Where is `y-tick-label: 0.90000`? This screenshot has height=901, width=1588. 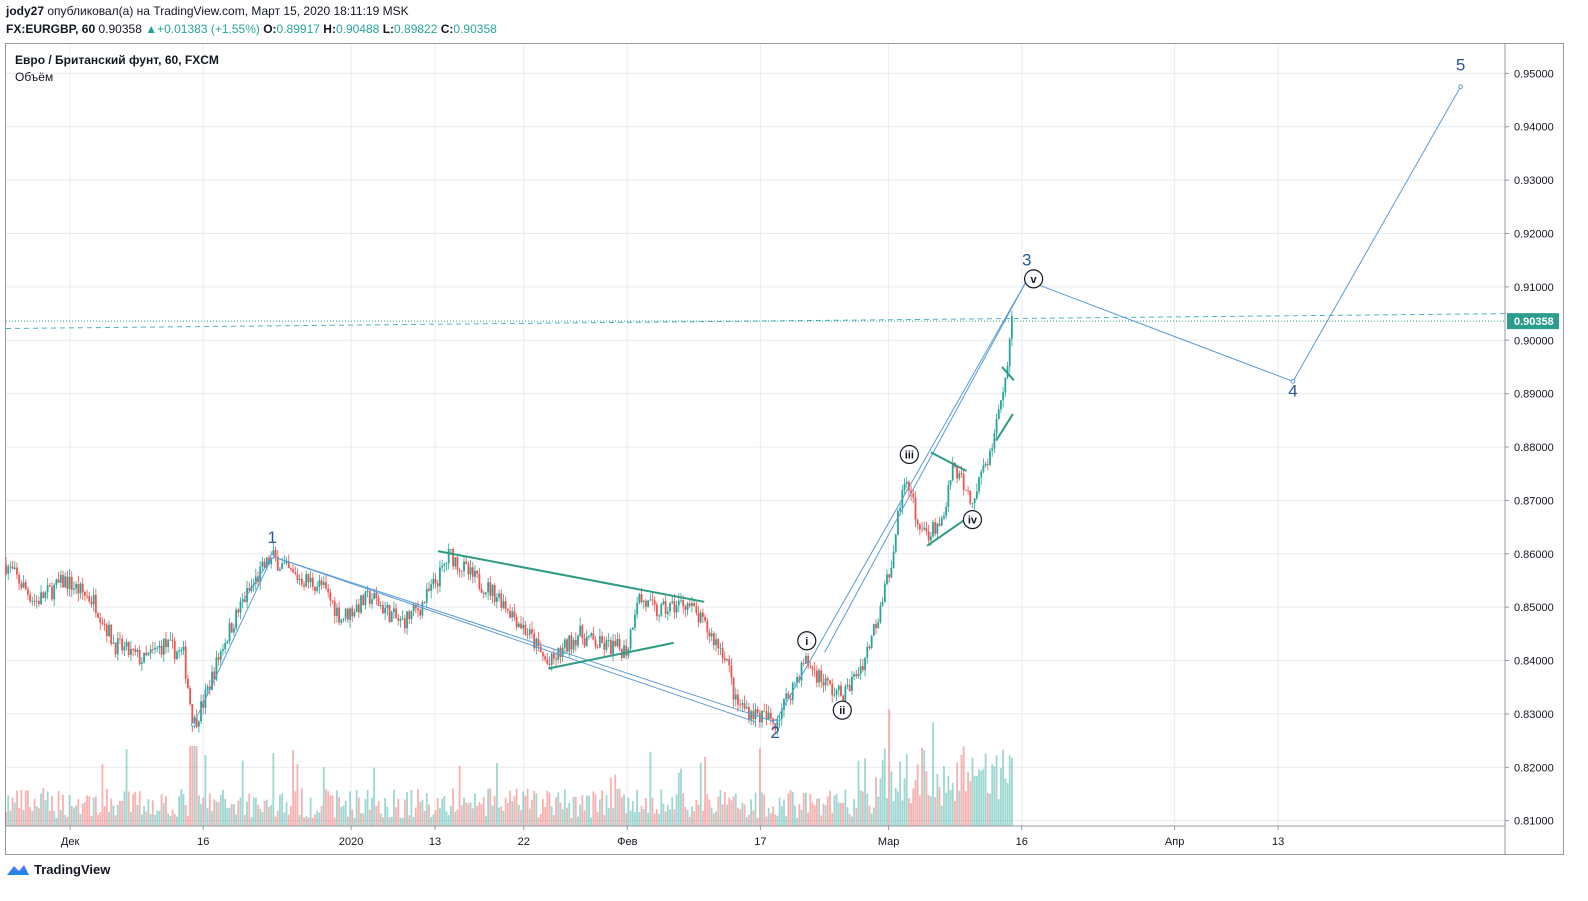 y-tick-label: 0.90000 is located at coordinates (1534, 341).